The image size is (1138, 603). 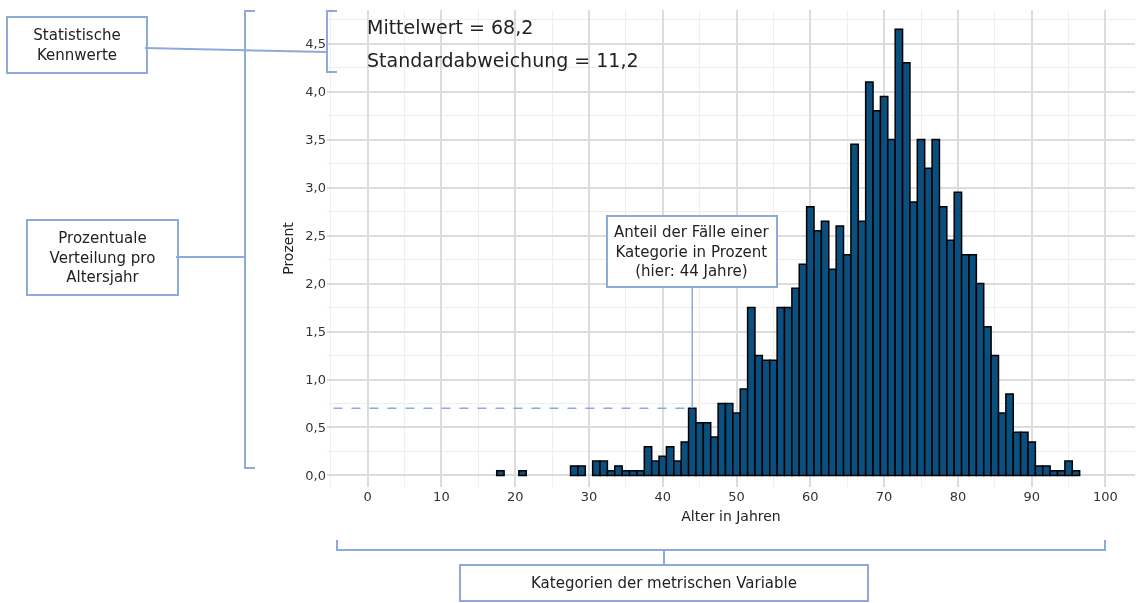 I want to click on x-tick-label: 90, so click(x=1031, y=496).